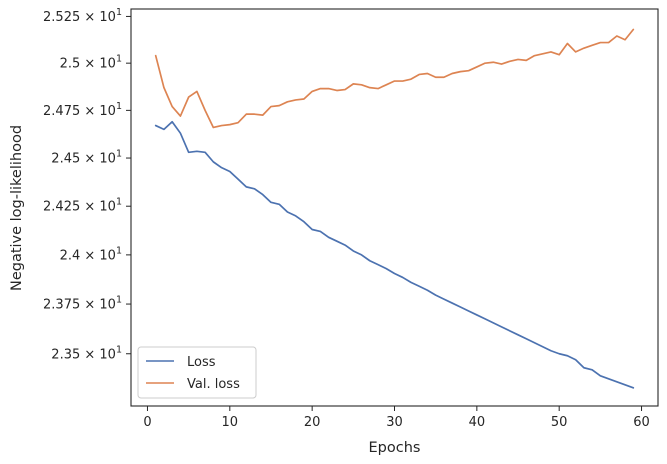 The width and height of the screenshot is (667, 464). I want to click on y-tick-label: 2.375 × 10¹, so click(82, 304).